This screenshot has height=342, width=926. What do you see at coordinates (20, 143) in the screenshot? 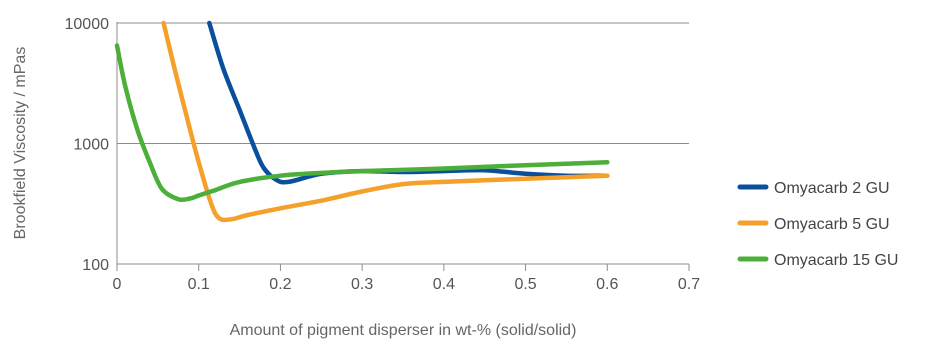
I see `y-axis-title: Brookfield Viscosity / mPas` at bounding box center [20, 143].